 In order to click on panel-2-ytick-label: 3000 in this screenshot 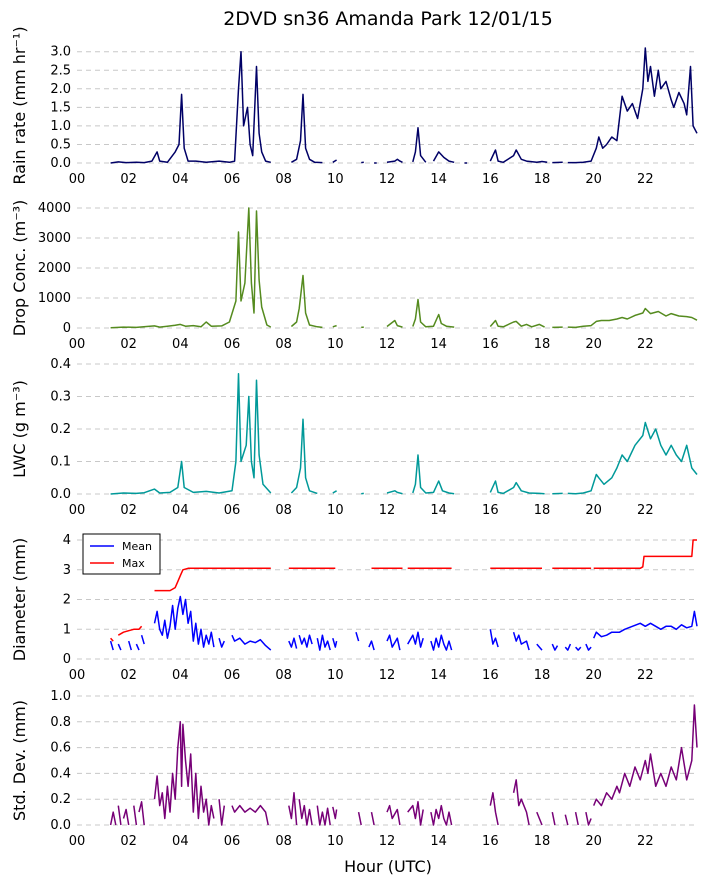, I will do `click(54, 238)`.